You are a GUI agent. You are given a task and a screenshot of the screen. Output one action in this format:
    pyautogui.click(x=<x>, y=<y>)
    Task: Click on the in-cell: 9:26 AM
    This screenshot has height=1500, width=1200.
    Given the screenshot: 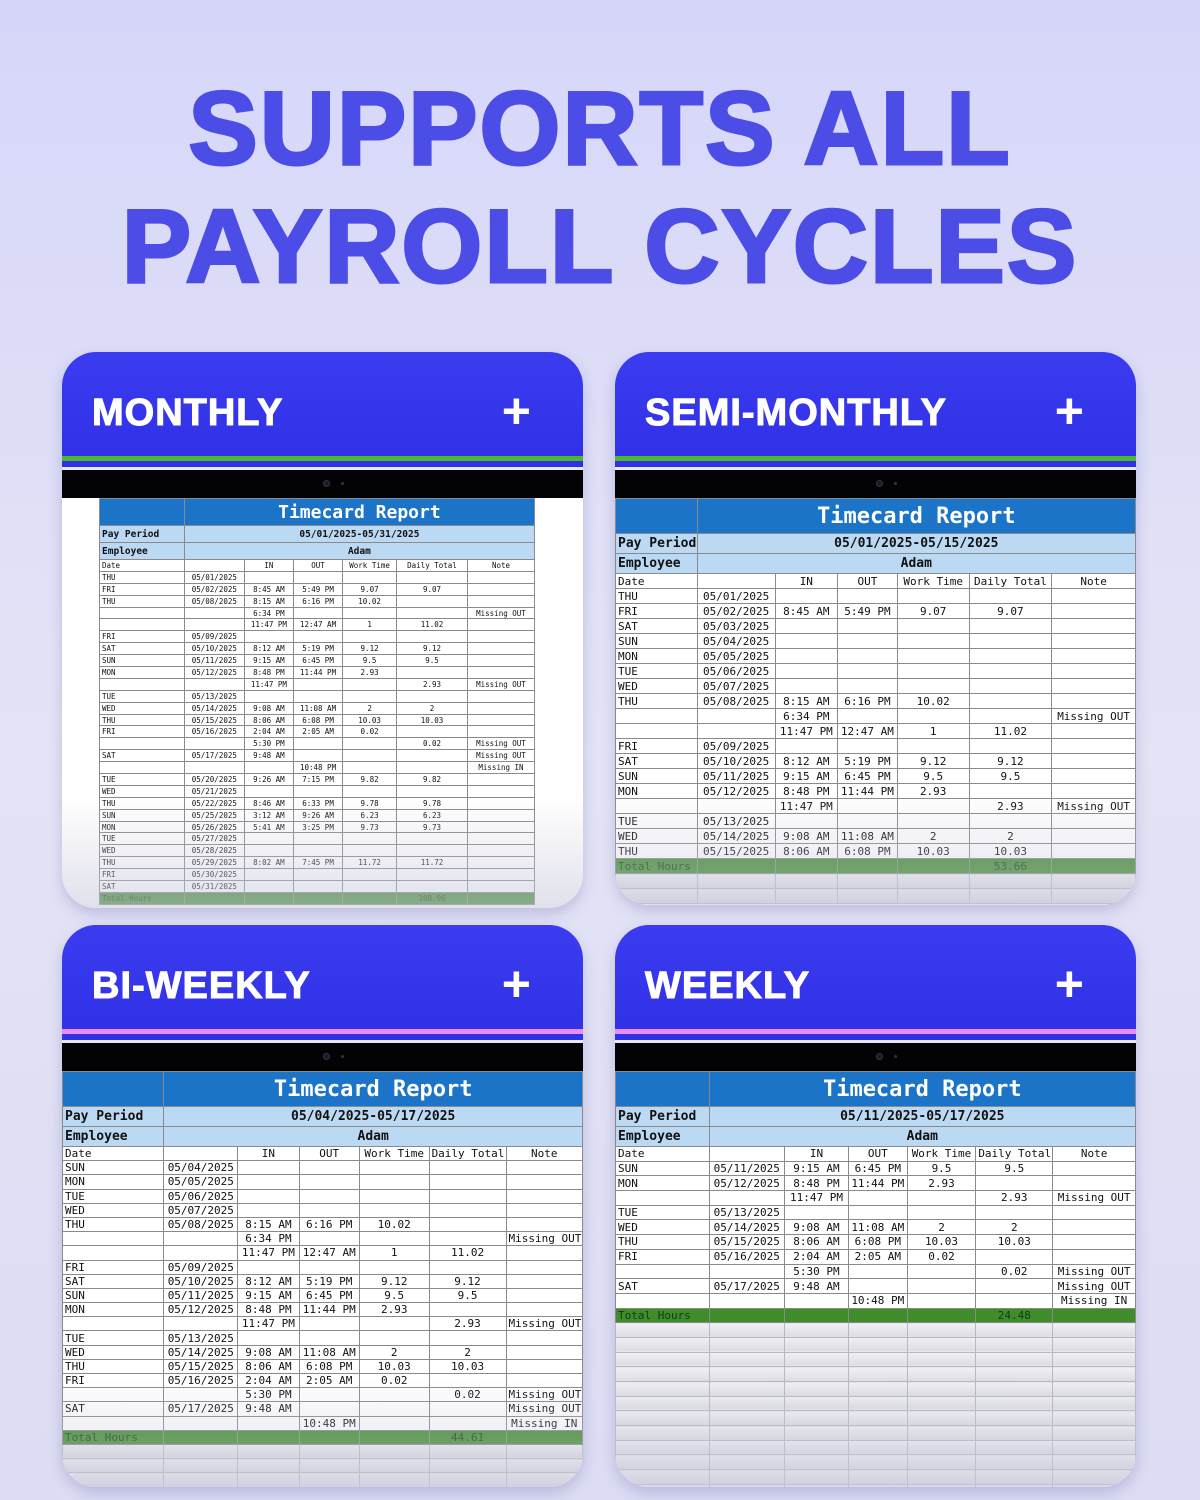 What is the action you would take?
    pyautogui.click(x=268, y=779)
    